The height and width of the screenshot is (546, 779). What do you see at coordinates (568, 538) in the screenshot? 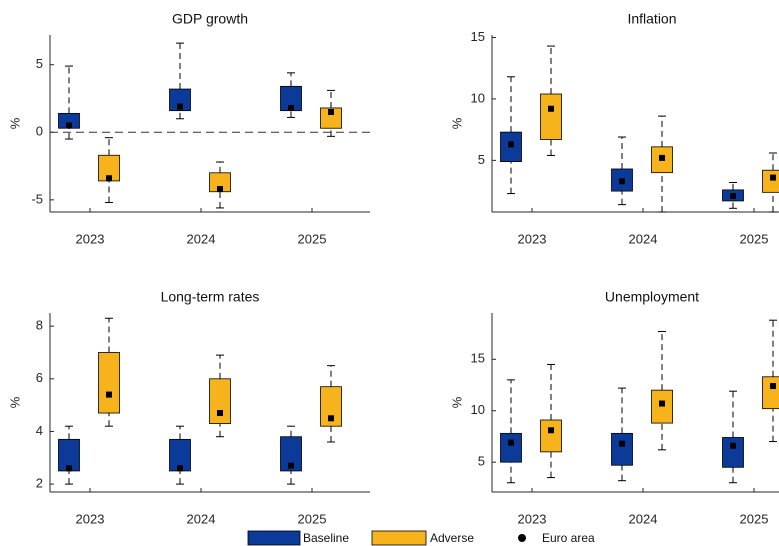
I see `legend-label: Euro area` at bounding box center [568, 538].